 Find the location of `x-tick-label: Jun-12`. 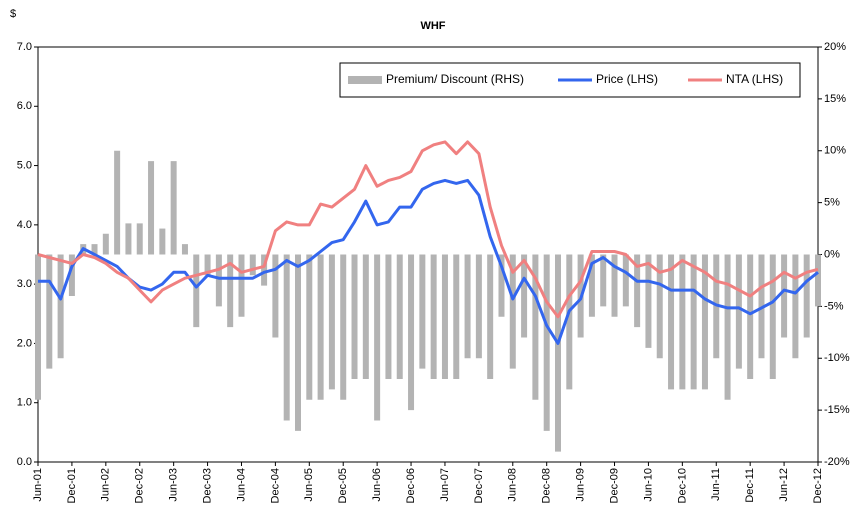

x-tick-label: Jun-12 is located at coordinates (784, 485).